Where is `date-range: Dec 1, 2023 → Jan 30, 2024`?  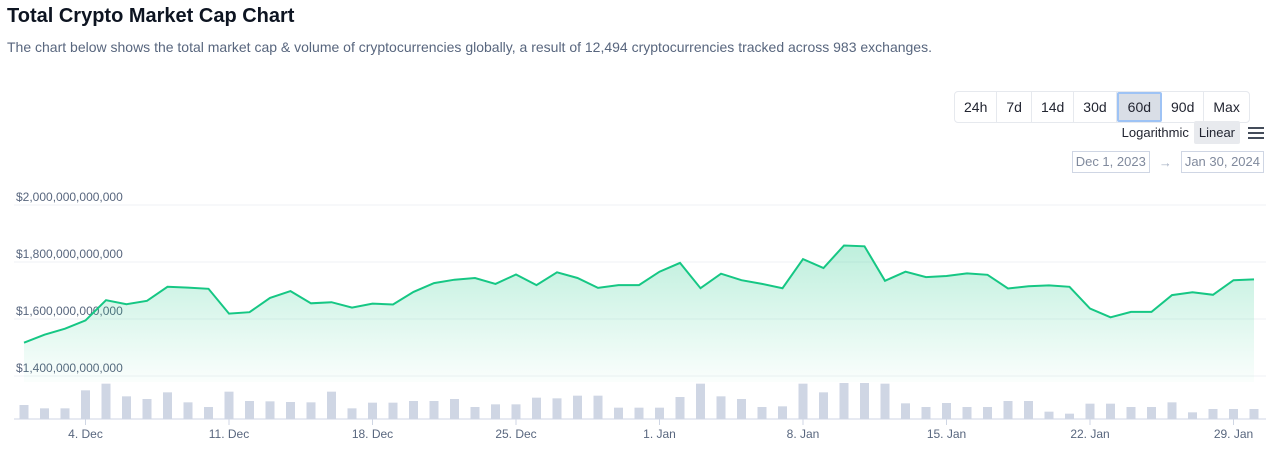 date-range: Dec 1, 2023 → Jan 30, 2024 is located at coordinates (1167, 162).